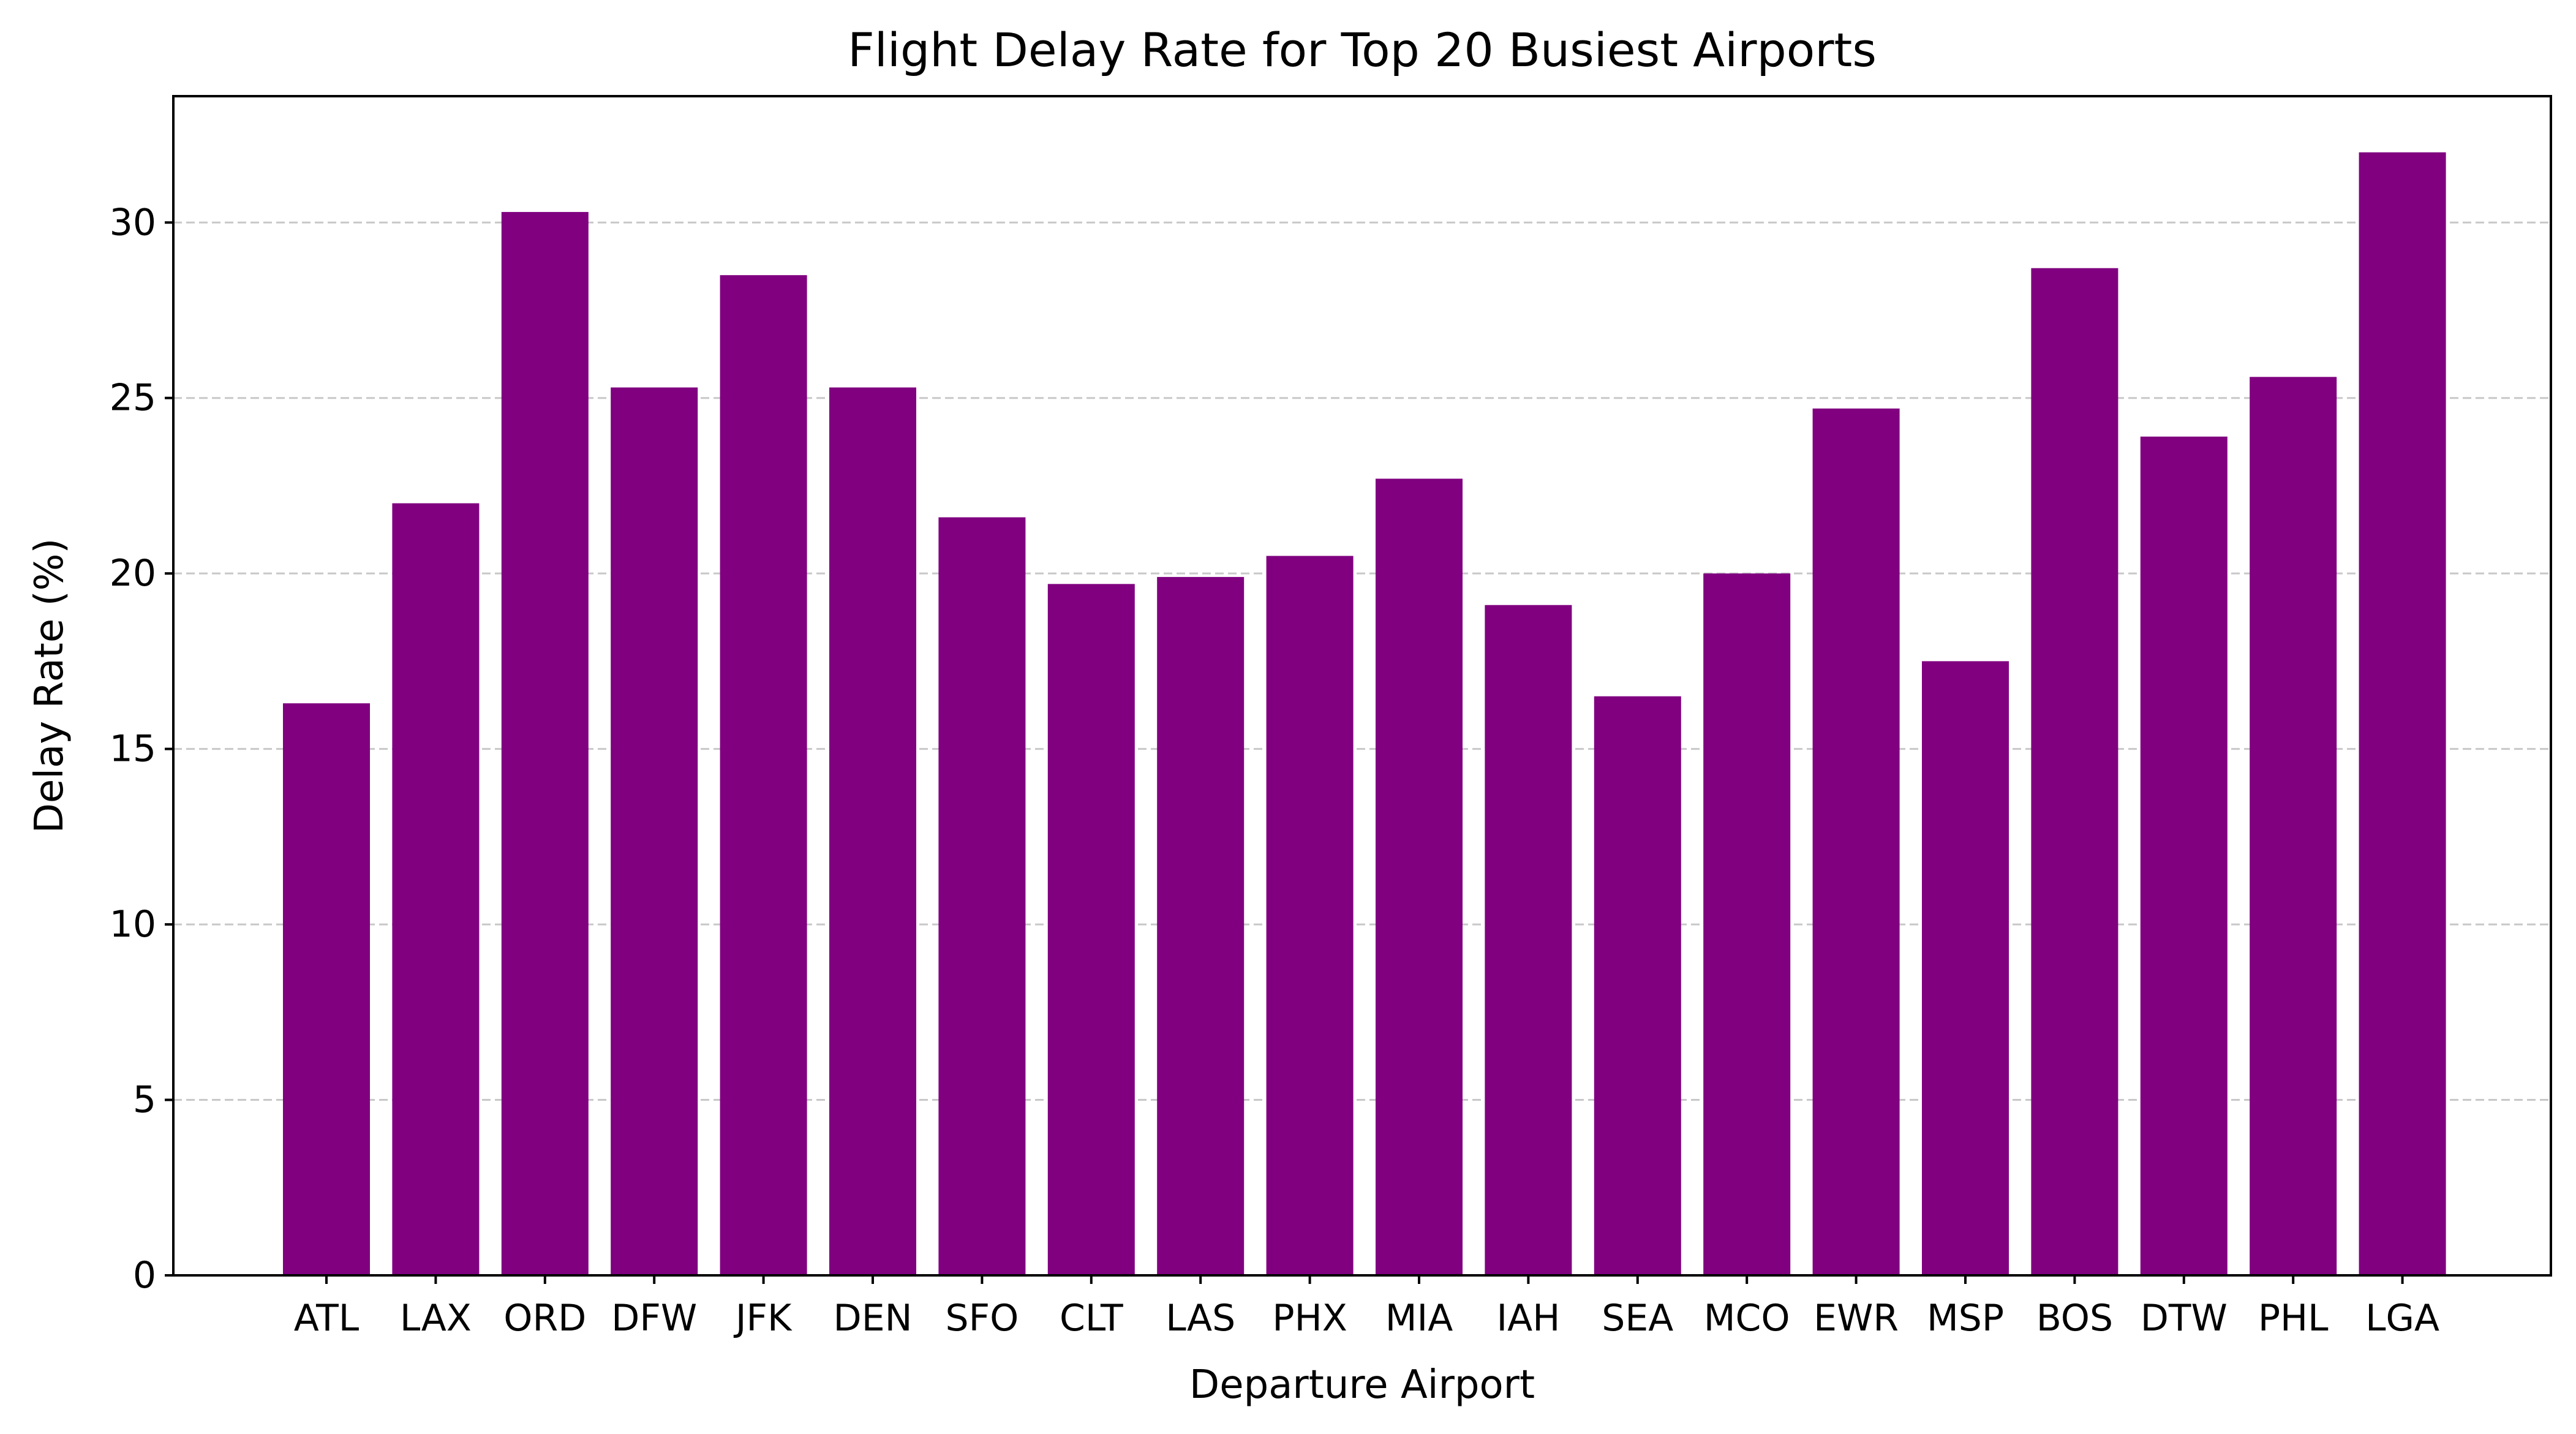 The height and width of the screenshot is (1434, 2576). Describe the element at coordinates (1200, 1319) in the screenshot. I see `x-tick-label: LAS` at that location.